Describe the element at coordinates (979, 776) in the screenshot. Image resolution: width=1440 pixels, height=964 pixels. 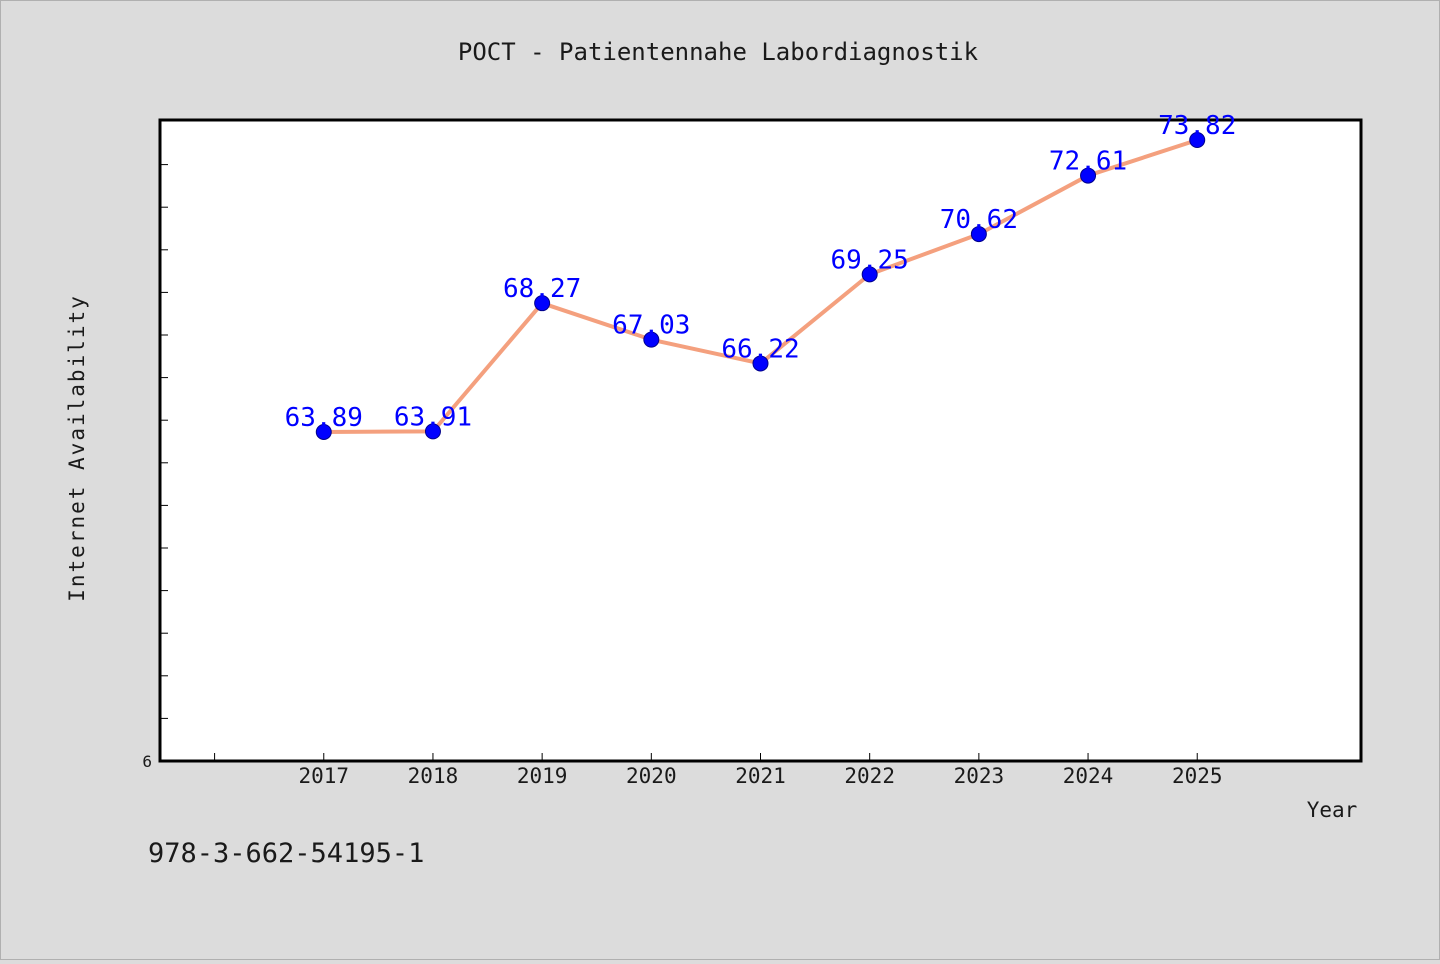
I see `x-tick-label: 2023` at that location.